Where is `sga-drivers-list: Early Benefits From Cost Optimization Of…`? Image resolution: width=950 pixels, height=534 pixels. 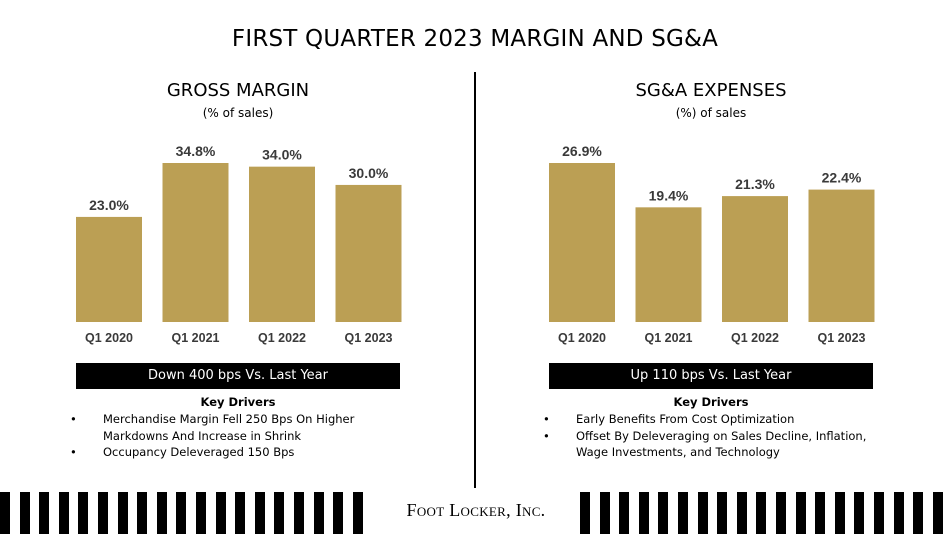 sga-drivers-list: Early Benefits From Cost Optimization Of… is located at coordinates (723, 436).